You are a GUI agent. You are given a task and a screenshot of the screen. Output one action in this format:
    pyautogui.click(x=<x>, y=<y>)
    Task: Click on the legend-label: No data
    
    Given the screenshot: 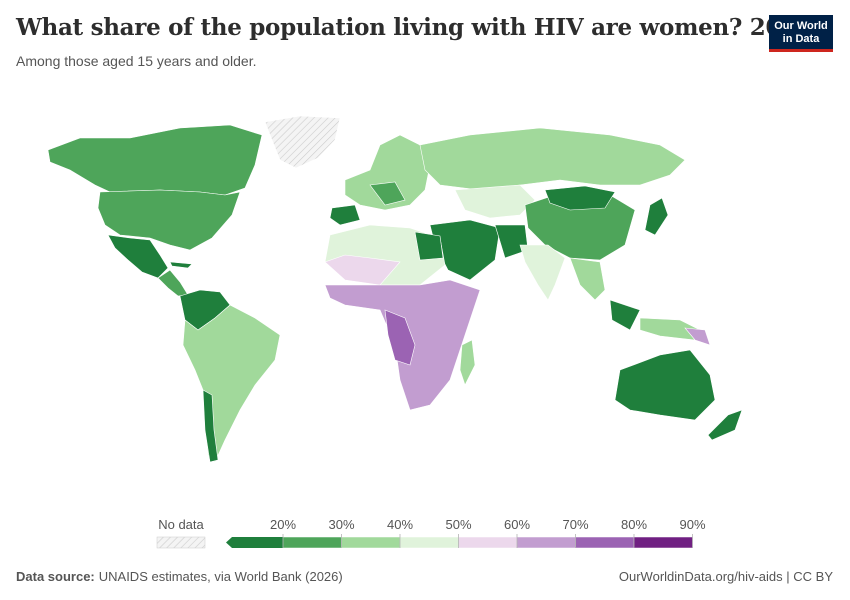 What is the action you would take?
    pyautogui.click(x=181, y=524)
    